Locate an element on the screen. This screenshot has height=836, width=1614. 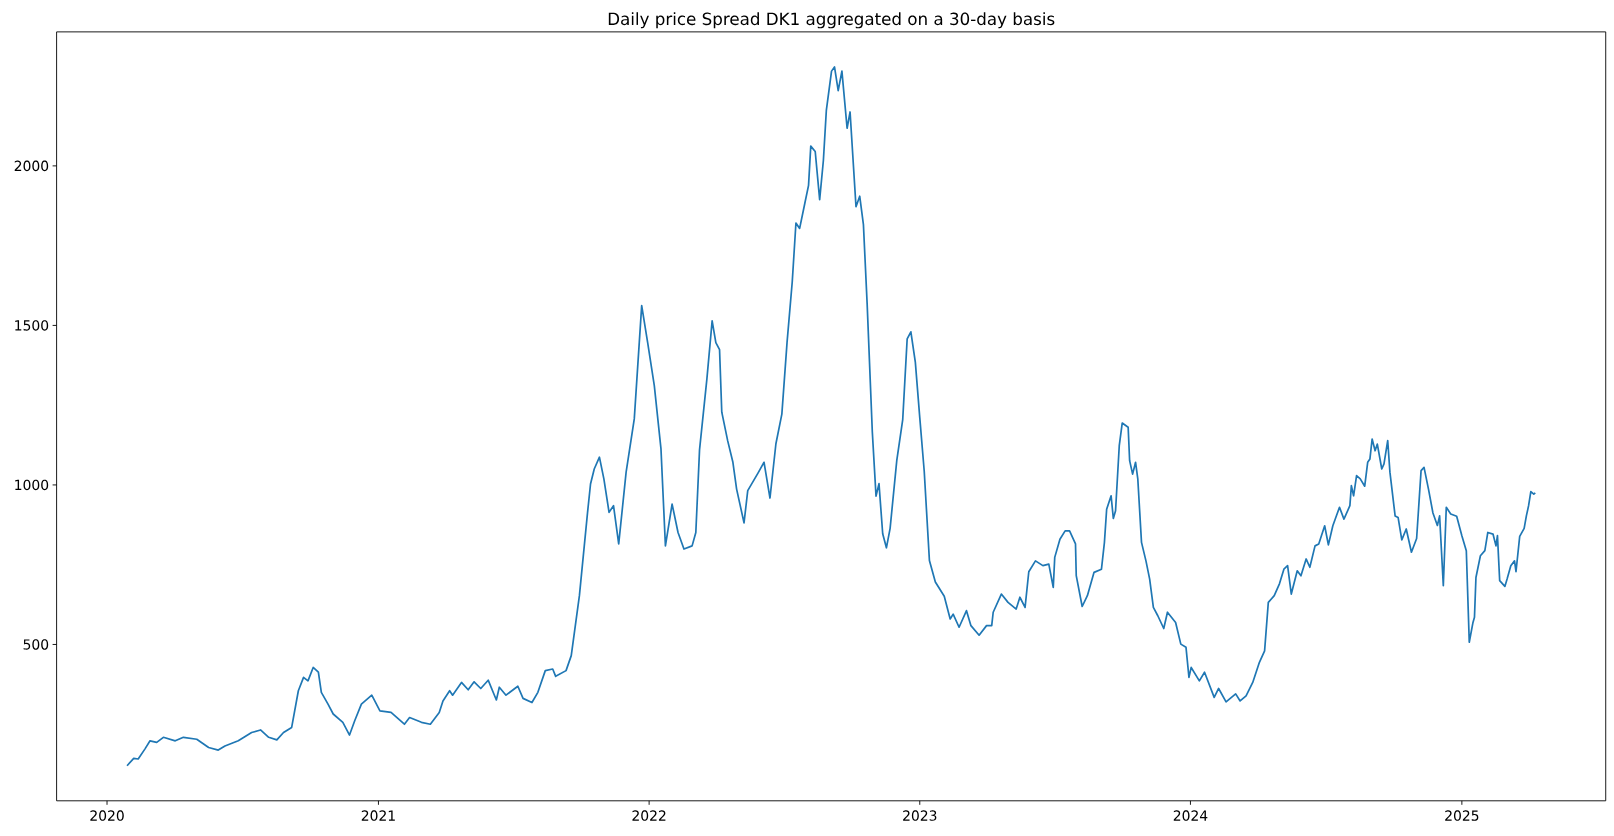
y-tick-label: 500 is located at coordinates (36, 644).